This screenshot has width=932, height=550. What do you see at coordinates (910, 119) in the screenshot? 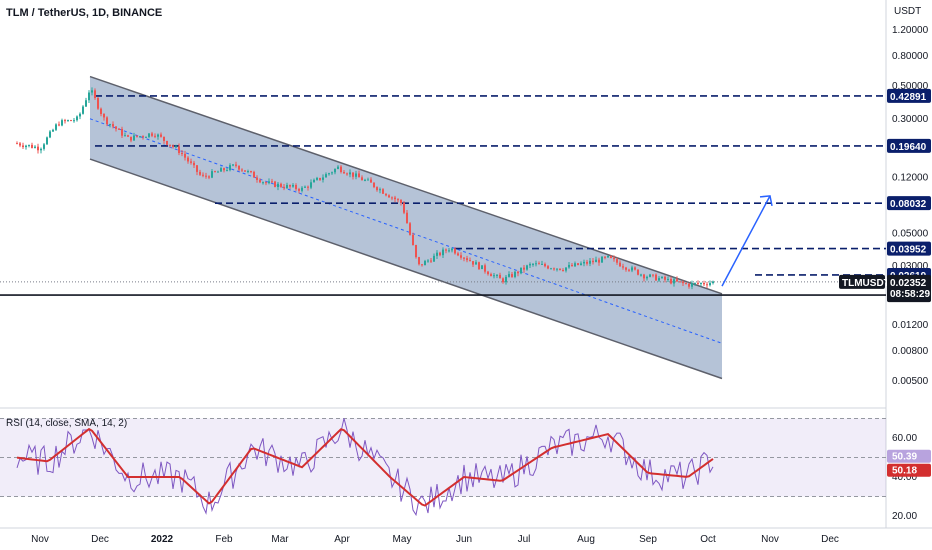
I see `price-tick-label: 0.30000` at bounding box center [910, 119].